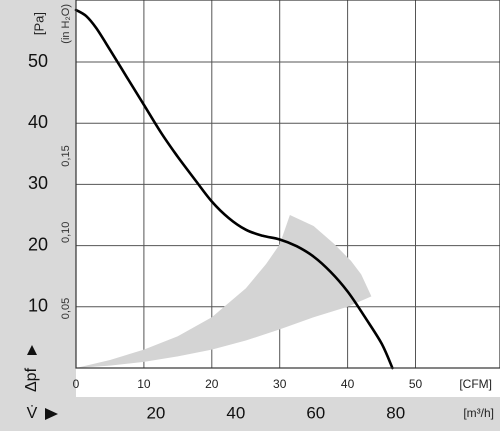  What do you see at coordinates (212, 384) in the screenshot?
I see `cfm-tick-label: 20` at bounding box center [212, 384].